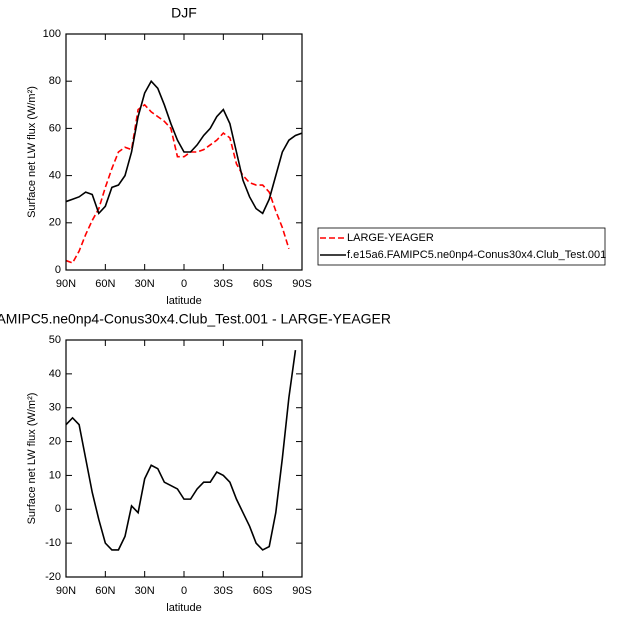 The image size is (623, 623). I want to click on legend-label: LARGE-YEAGER, so click(390, 238).